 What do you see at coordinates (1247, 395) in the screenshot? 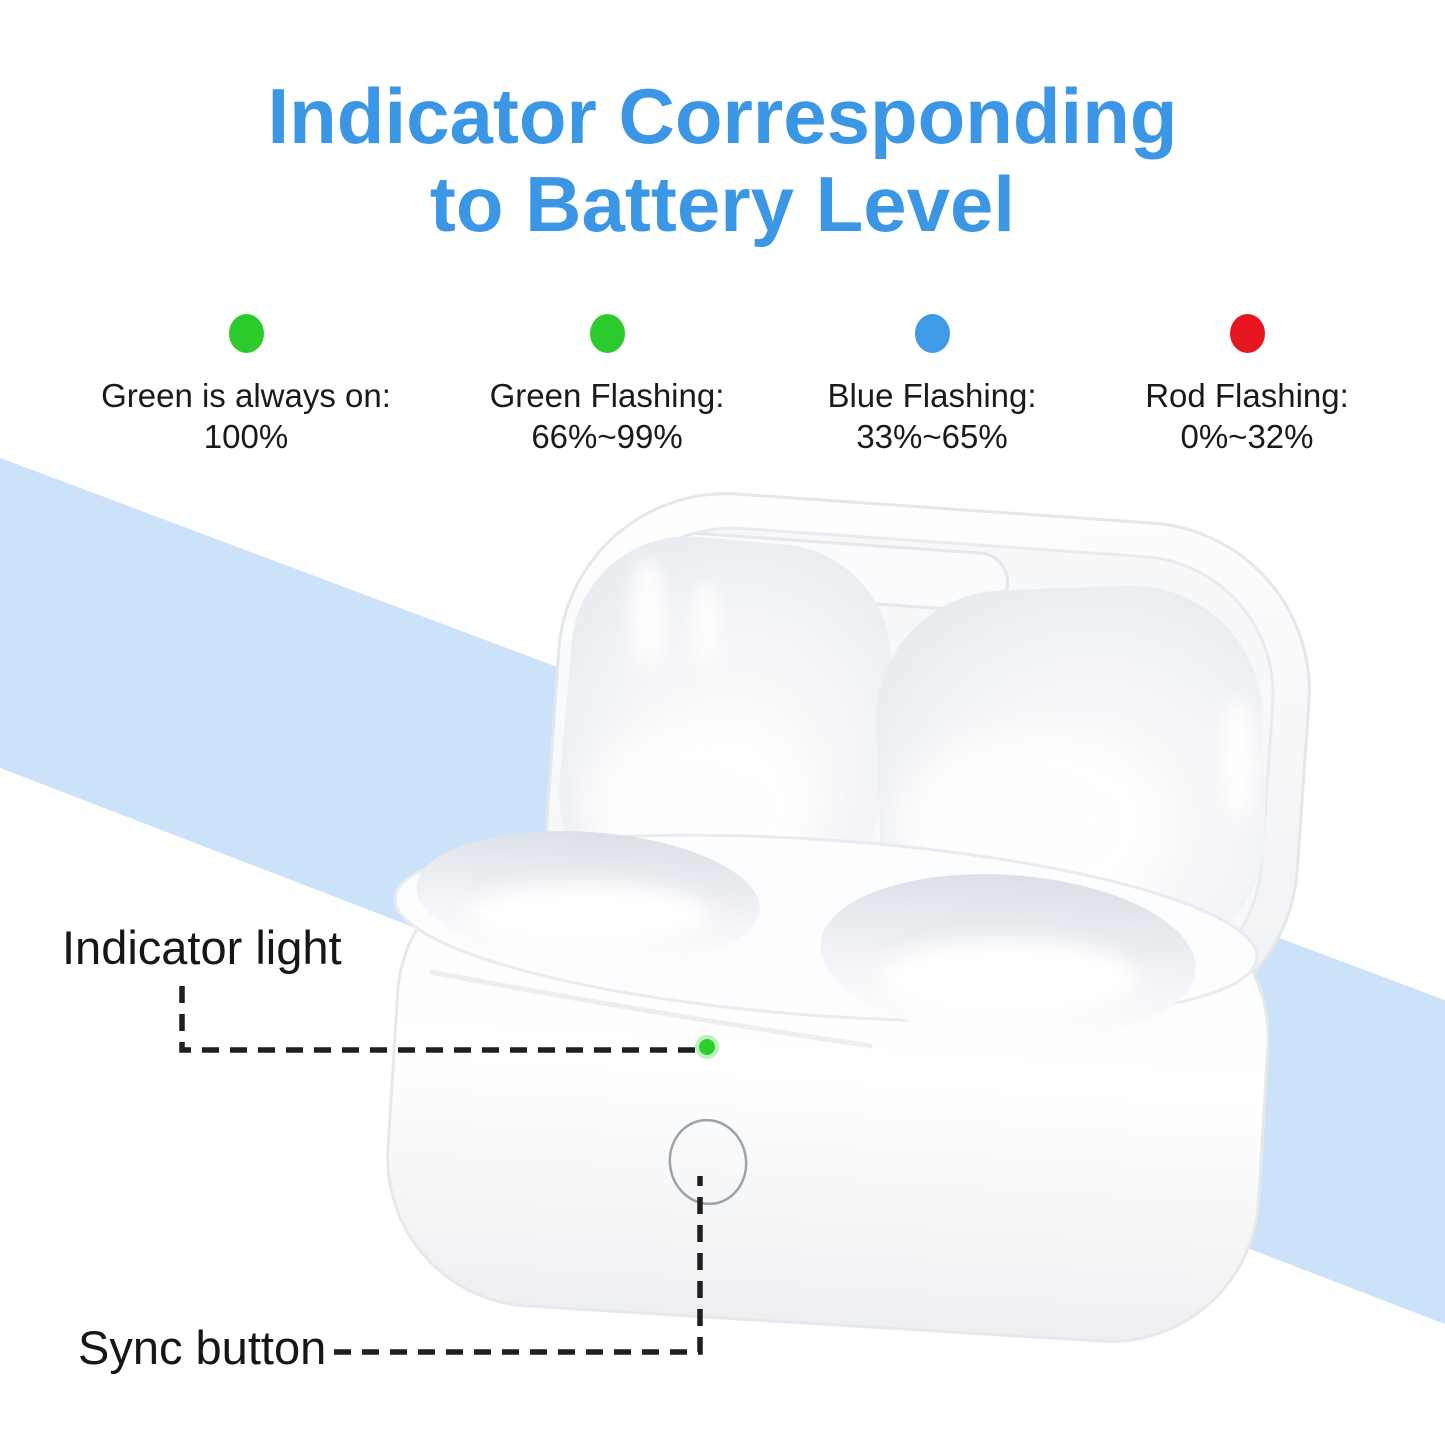
I see `legend-label: Rod Flashing:` at bounding box center [1247, 395].